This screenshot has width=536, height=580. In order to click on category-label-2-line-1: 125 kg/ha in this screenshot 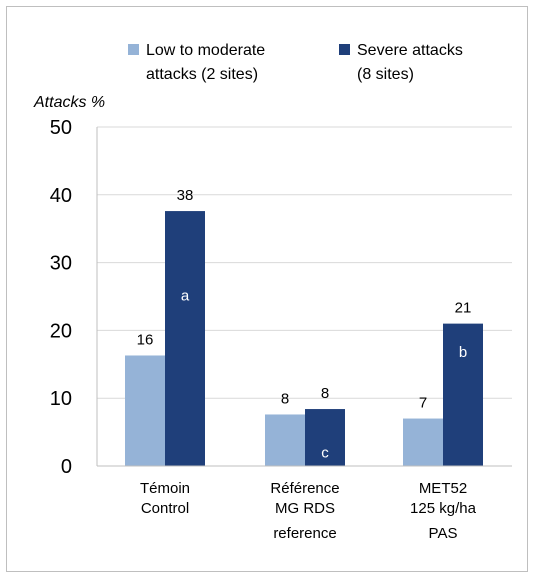, I will do `click(443, 508)`.